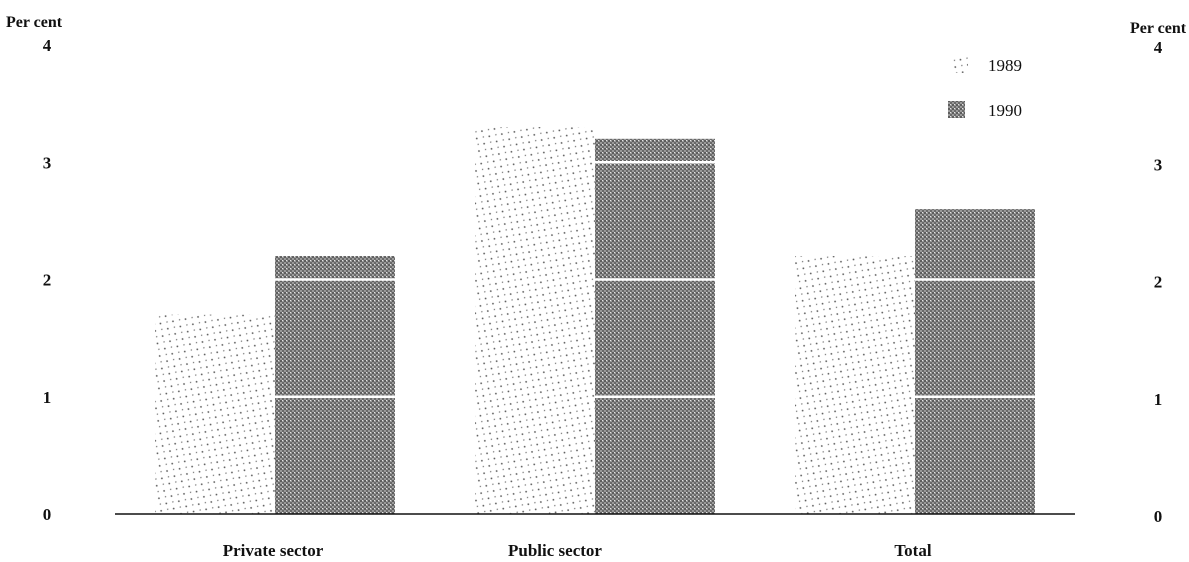 The image size is (1189, 562). What do you see at coordinates (987, 65) in the screenshot?
I see `legend-item-1989: 1989` at bounding box center [987, 65].